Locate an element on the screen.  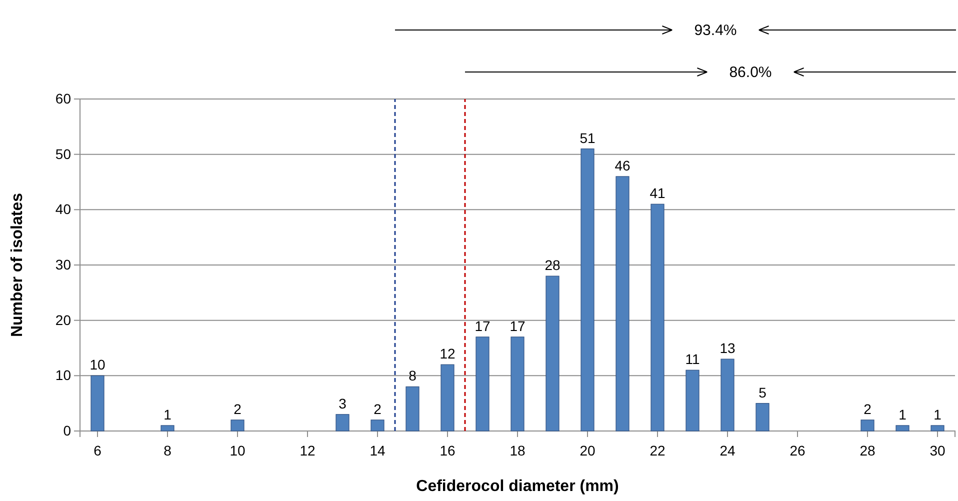
x-tick-label: 22 is located at coordinates (658, 450).